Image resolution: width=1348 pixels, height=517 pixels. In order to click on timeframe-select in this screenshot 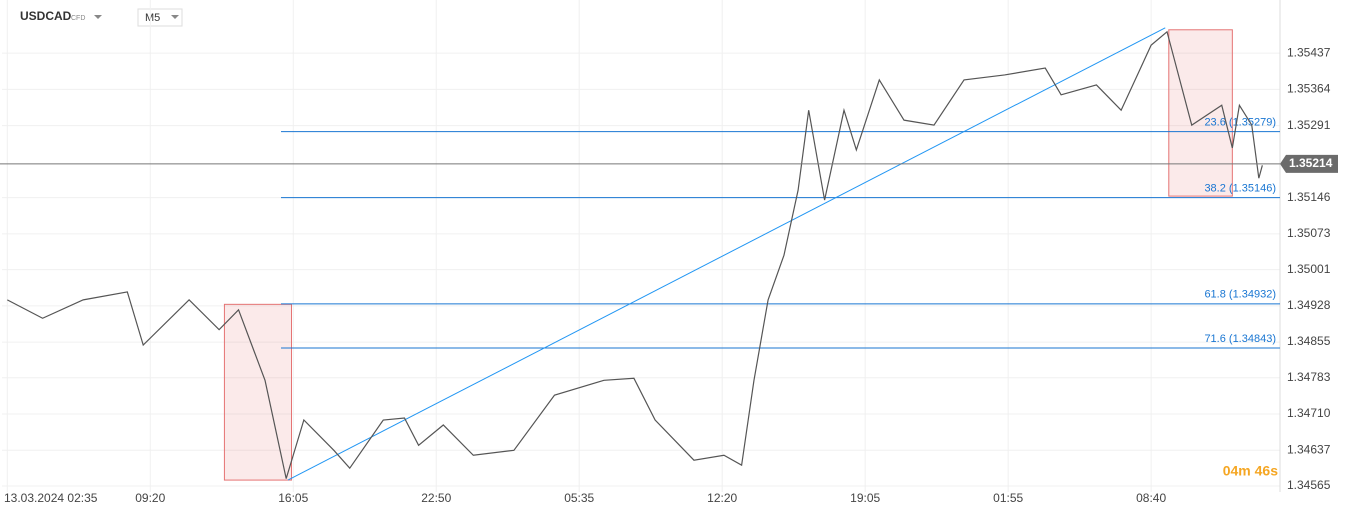, I will do `click(160, 17)`.